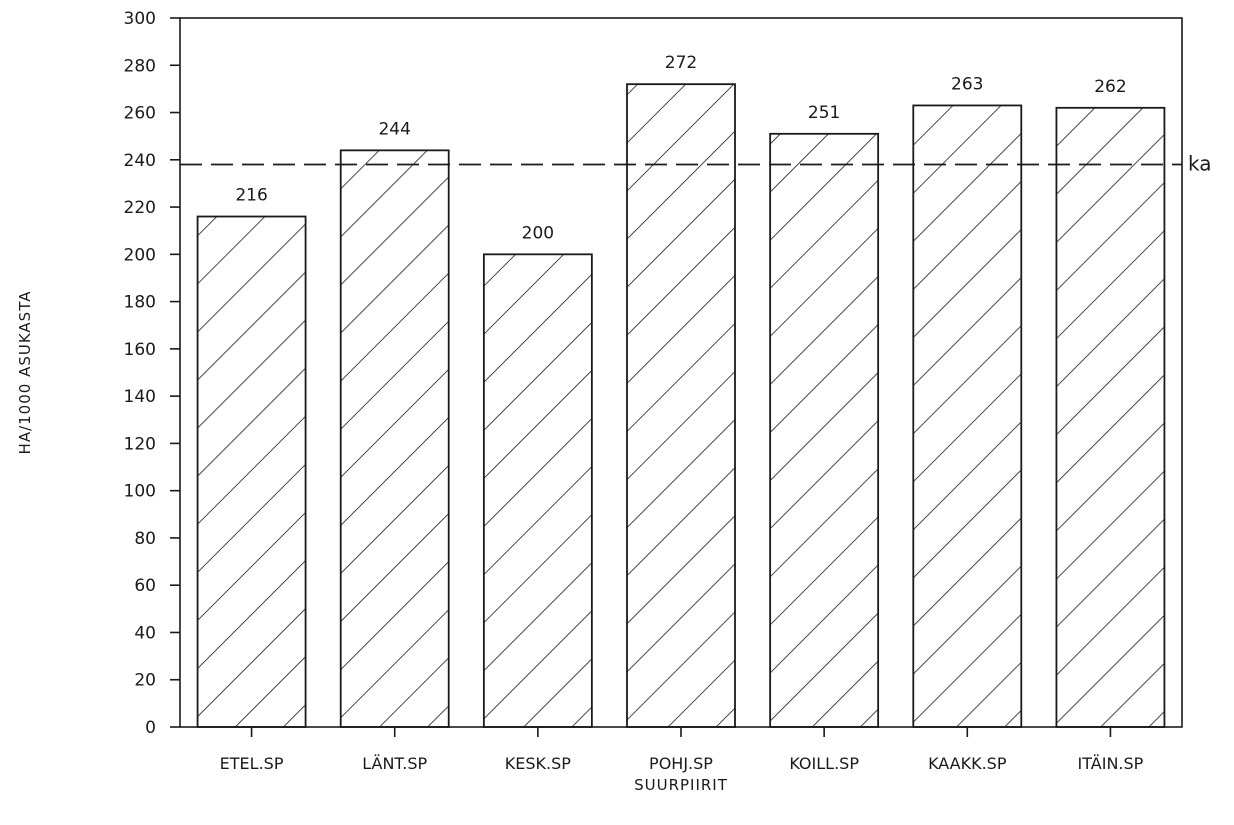 This screenshot has height=825, width=1234. What do you see at coordinates (140, 66) in the screenshot?
I see `y-tick-label: 280` at bounding box center [140, 66].